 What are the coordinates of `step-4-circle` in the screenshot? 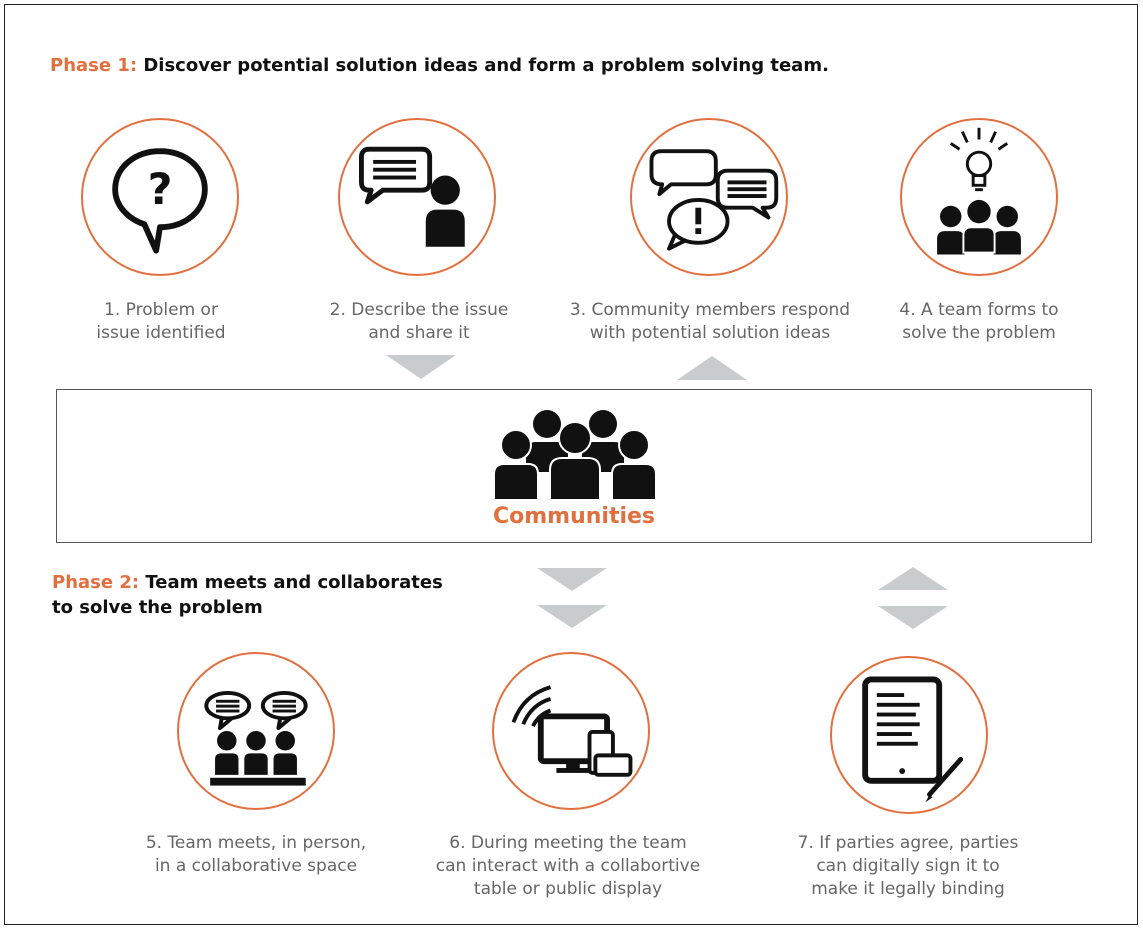 It's located at (979, 197).